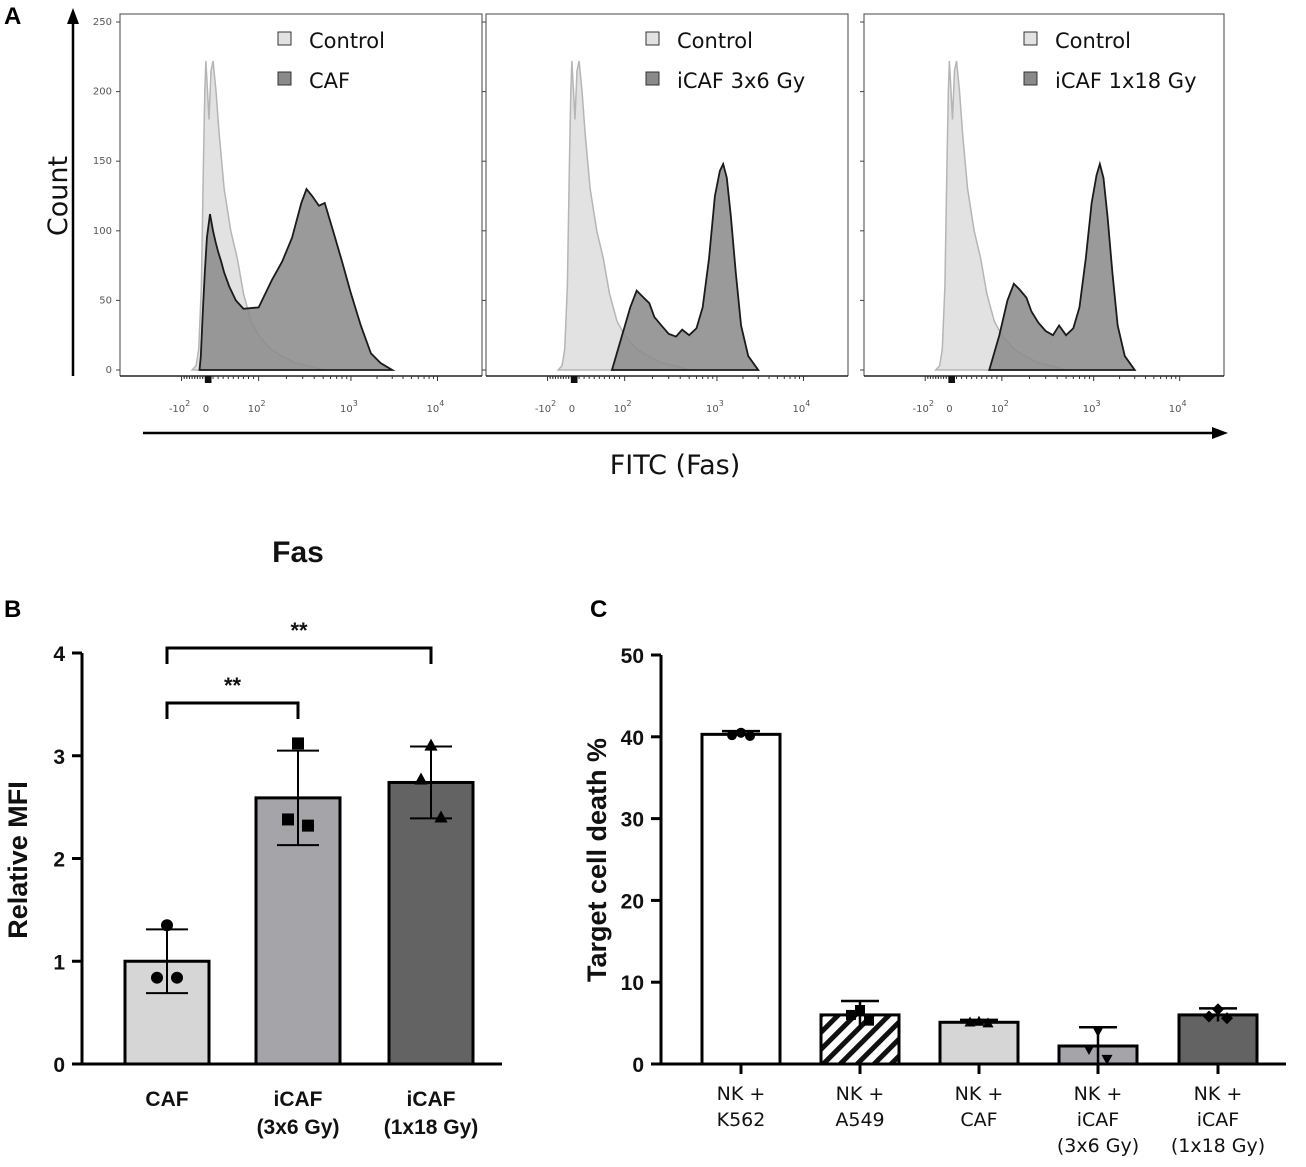 This screenshot has width=1306, height=1167. Describe the element at coordinates (1098, 1146) in the screenshot. I see `category-label: (3x6 Gy)` at that location.